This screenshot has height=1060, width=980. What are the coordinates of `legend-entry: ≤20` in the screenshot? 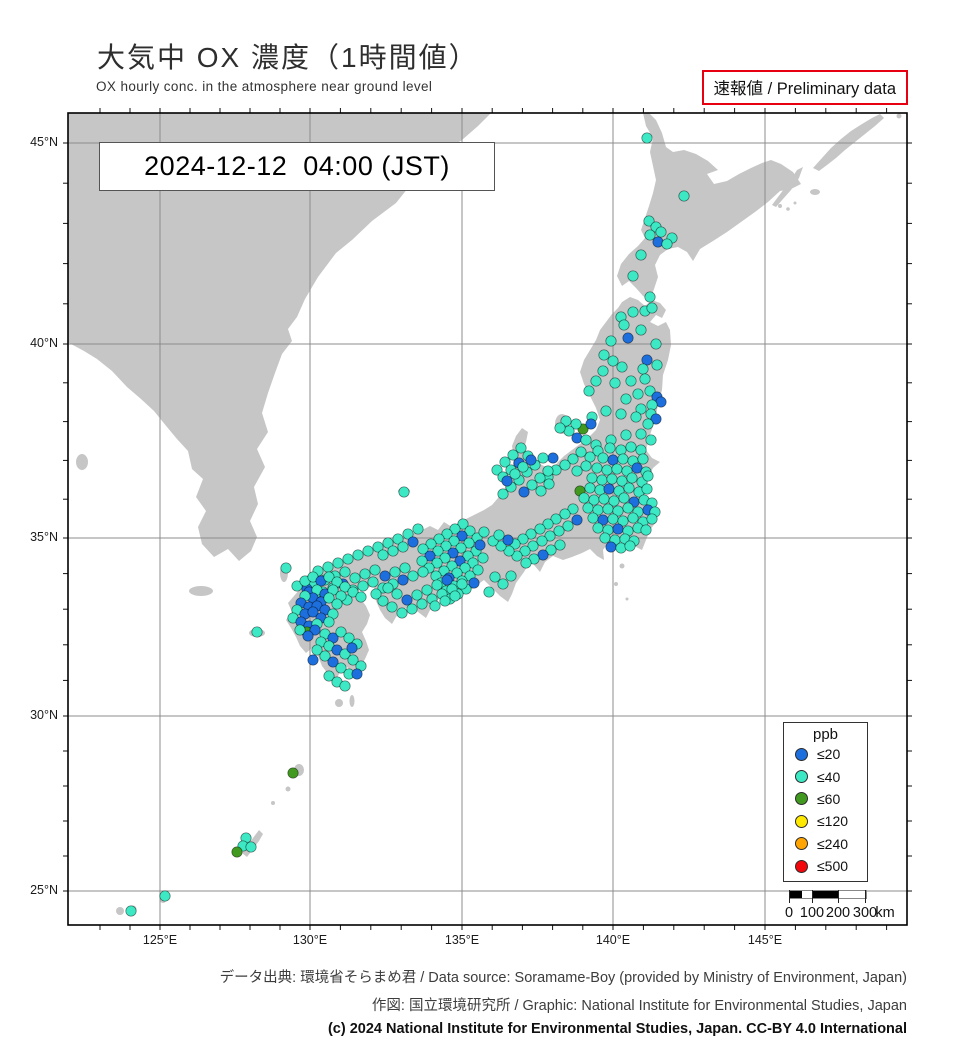 It's located at (825, 754).